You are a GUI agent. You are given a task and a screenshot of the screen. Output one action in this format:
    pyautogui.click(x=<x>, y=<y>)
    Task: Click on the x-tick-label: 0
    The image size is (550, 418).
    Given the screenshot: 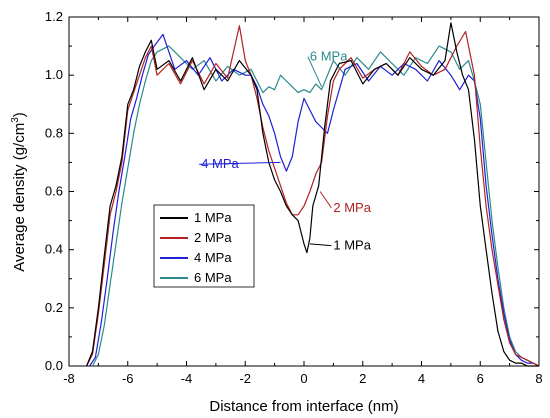 What is the action you would take?
    pyautogui.click(x=303, y=378)
    